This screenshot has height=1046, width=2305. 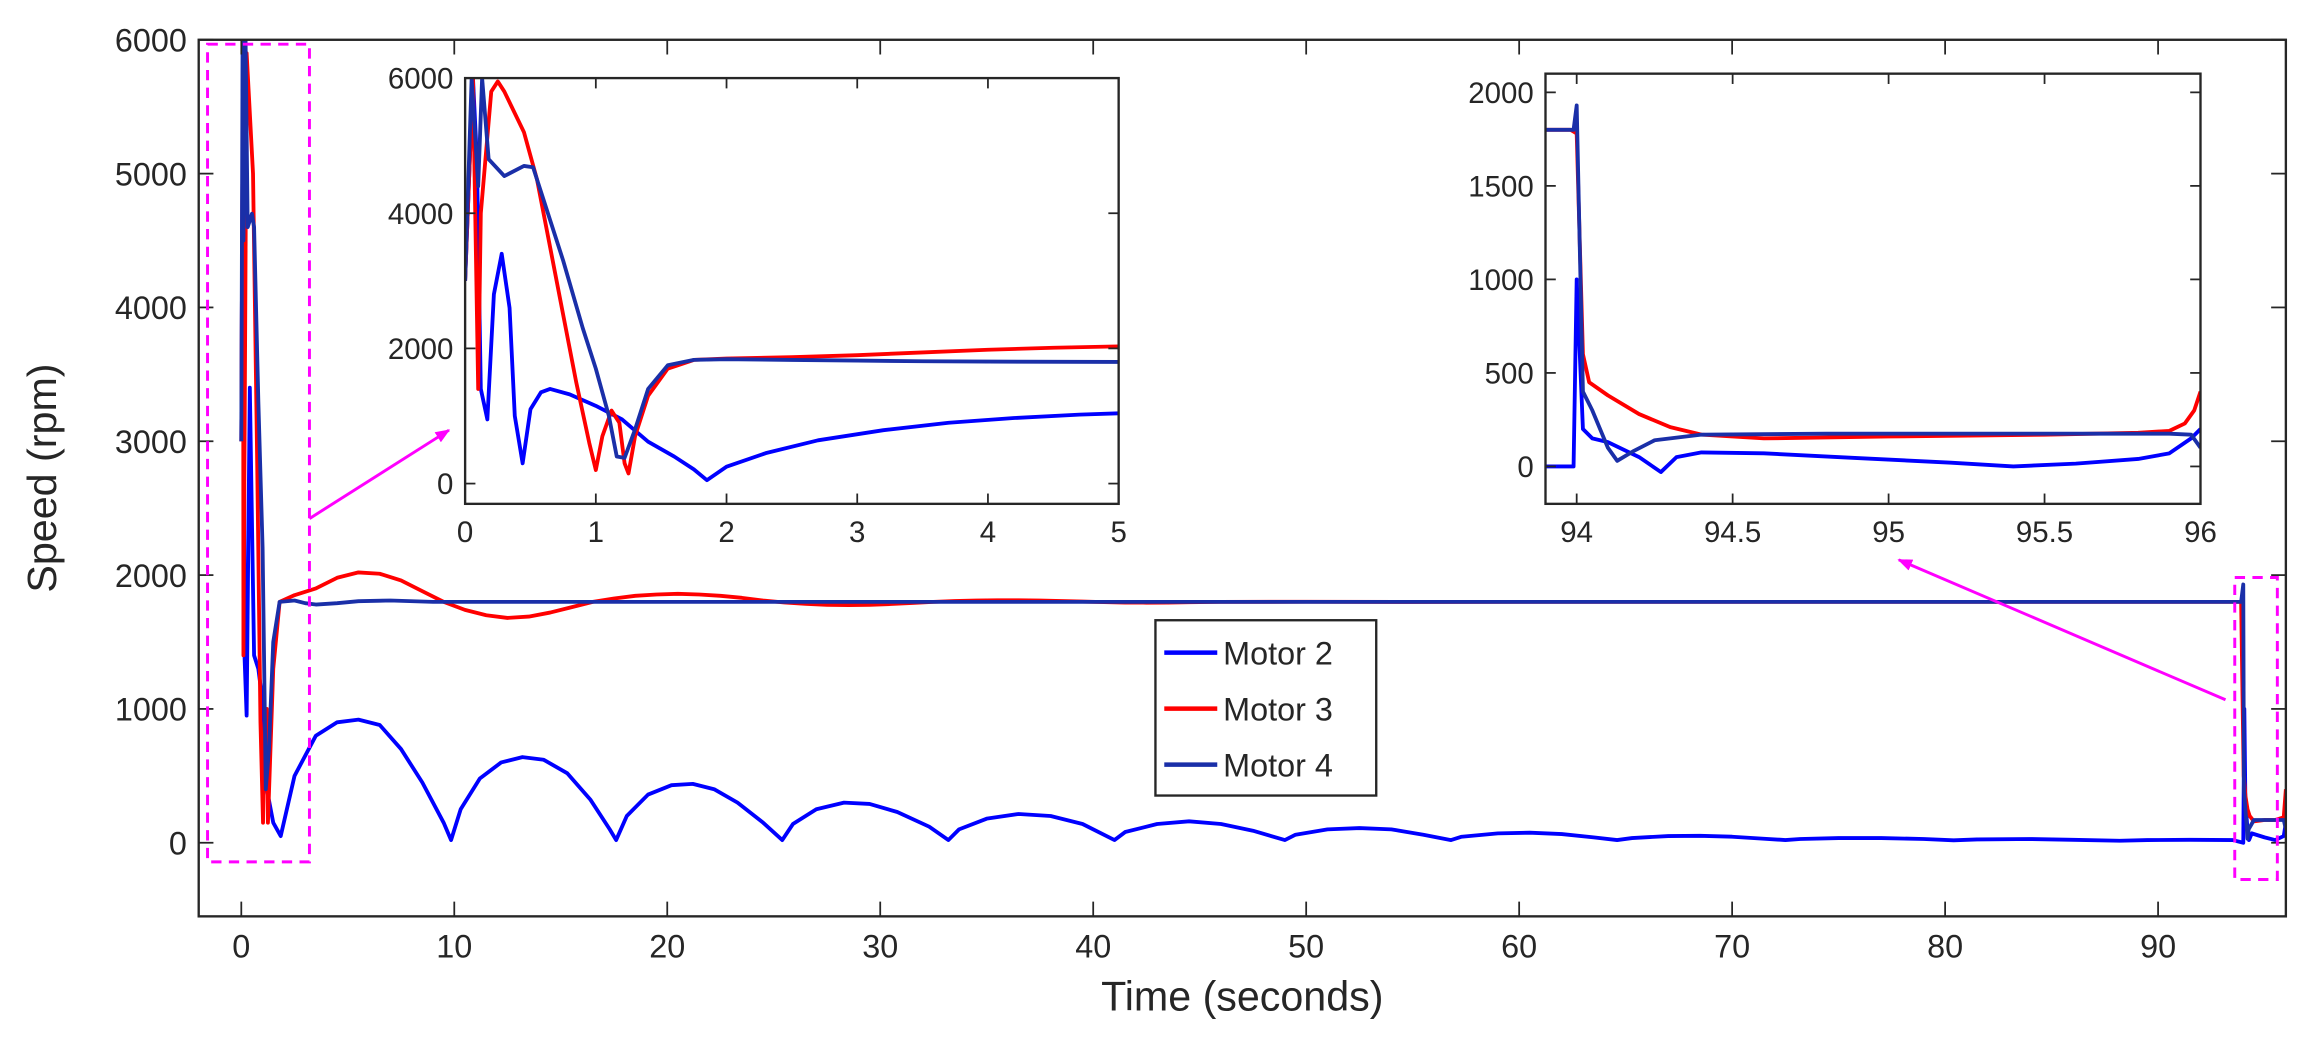 I want to click on main-y-tick-label: 1000, so click(x=151, y=710).